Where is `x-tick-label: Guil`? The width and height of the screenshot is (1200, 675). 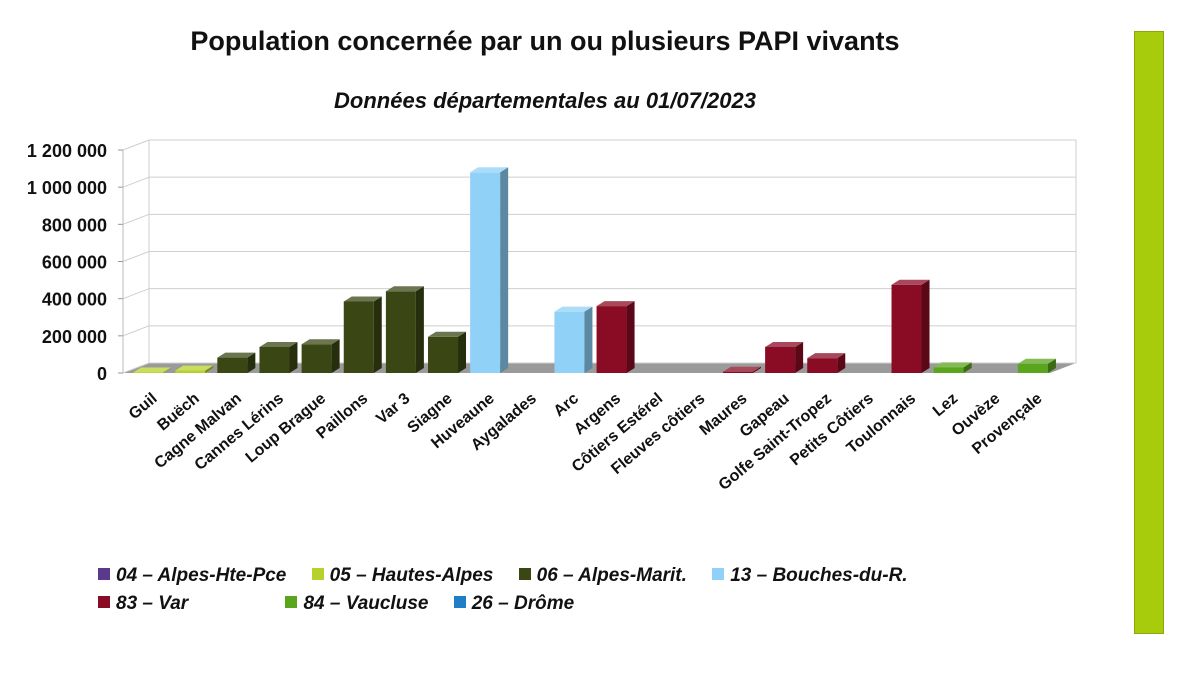
x-tick-label: Guil is located at coordinates (143, 406).